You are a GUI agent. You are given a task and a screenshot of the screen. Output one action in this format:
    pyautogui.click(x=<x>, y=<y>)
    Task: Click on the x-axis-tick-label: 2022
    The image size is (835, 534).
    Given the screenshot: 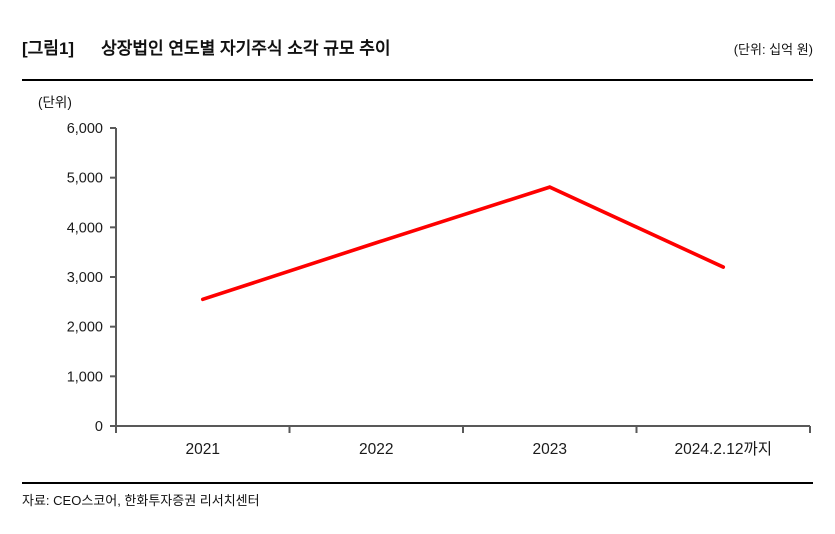 What is the action you would take?
    pyautogui.click(x=376, y=449)
    